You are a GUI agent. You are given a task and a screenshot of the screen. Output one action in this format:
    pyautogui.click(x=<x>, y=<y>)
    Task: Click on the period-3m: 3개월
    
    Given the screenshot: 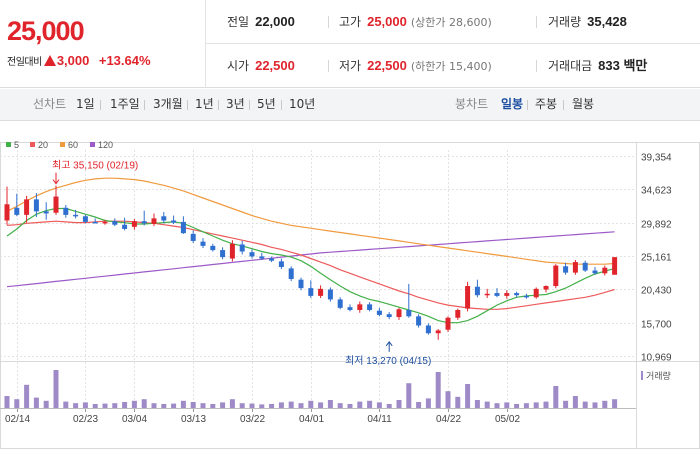 What is the action you would take?
    pyautogui.click(x=168, y=104)
    